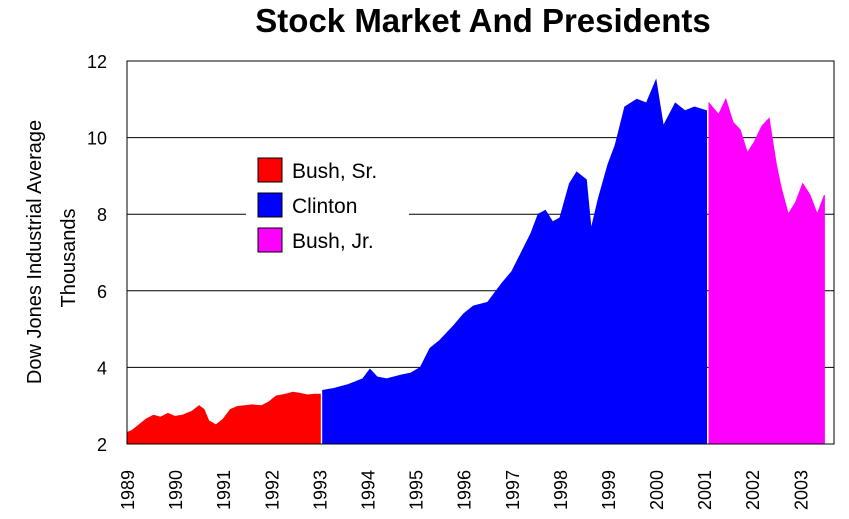 The height and width of the screenshot is (519, 849). I want to click on x-tick-label: 1998, so click(561, 490).